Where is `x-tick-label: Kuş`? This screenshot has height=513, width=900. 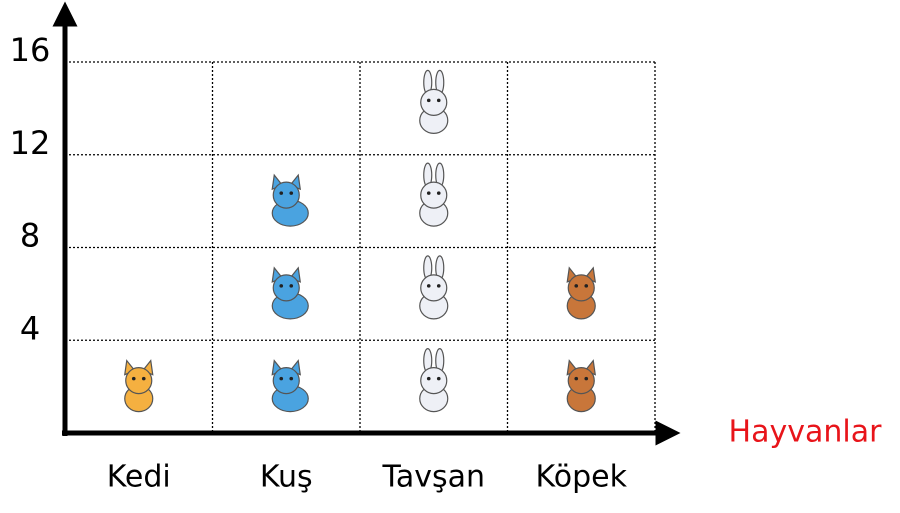 x-tick-label: Kuş is located at coordinates (286, 477).